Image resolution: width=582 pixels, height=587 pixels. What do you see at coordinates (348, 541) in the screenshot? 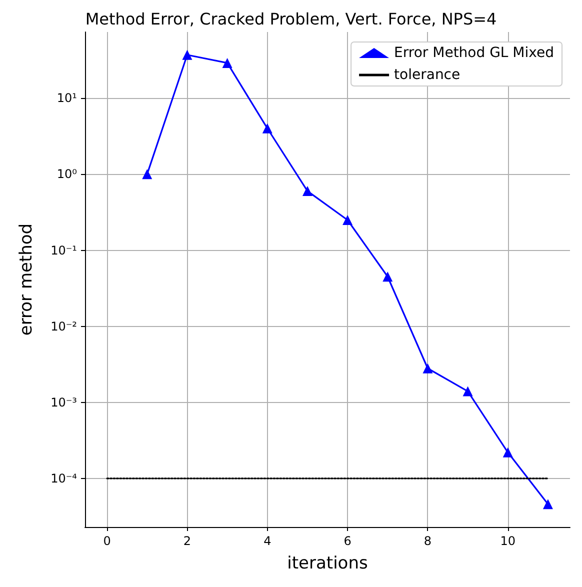
I see `x-tick-label: 6` at bounding box center [348, 541].